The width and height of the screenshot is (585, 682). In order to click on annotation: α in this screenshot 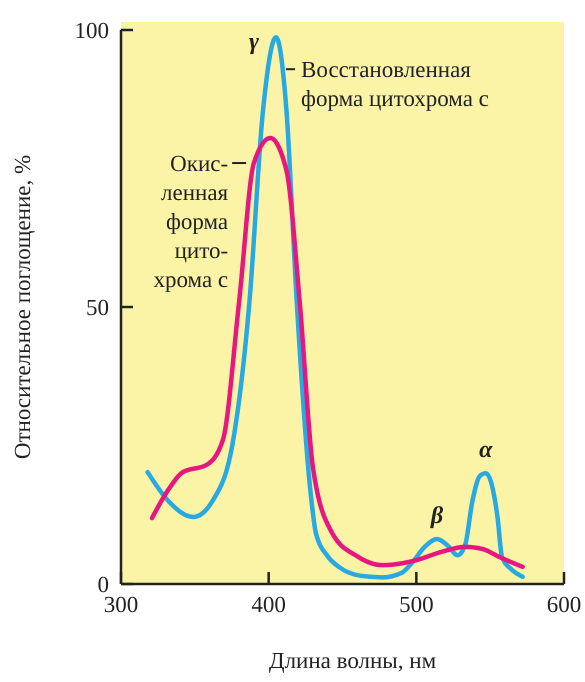, I will do `click(486, 450)`.